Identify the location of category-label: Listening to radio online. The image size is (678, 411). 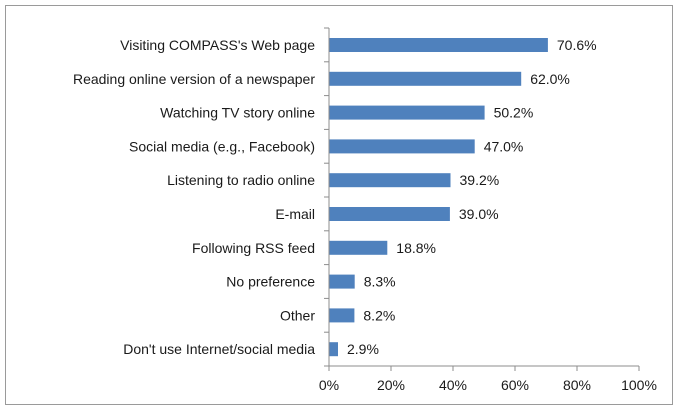
(241, 180).